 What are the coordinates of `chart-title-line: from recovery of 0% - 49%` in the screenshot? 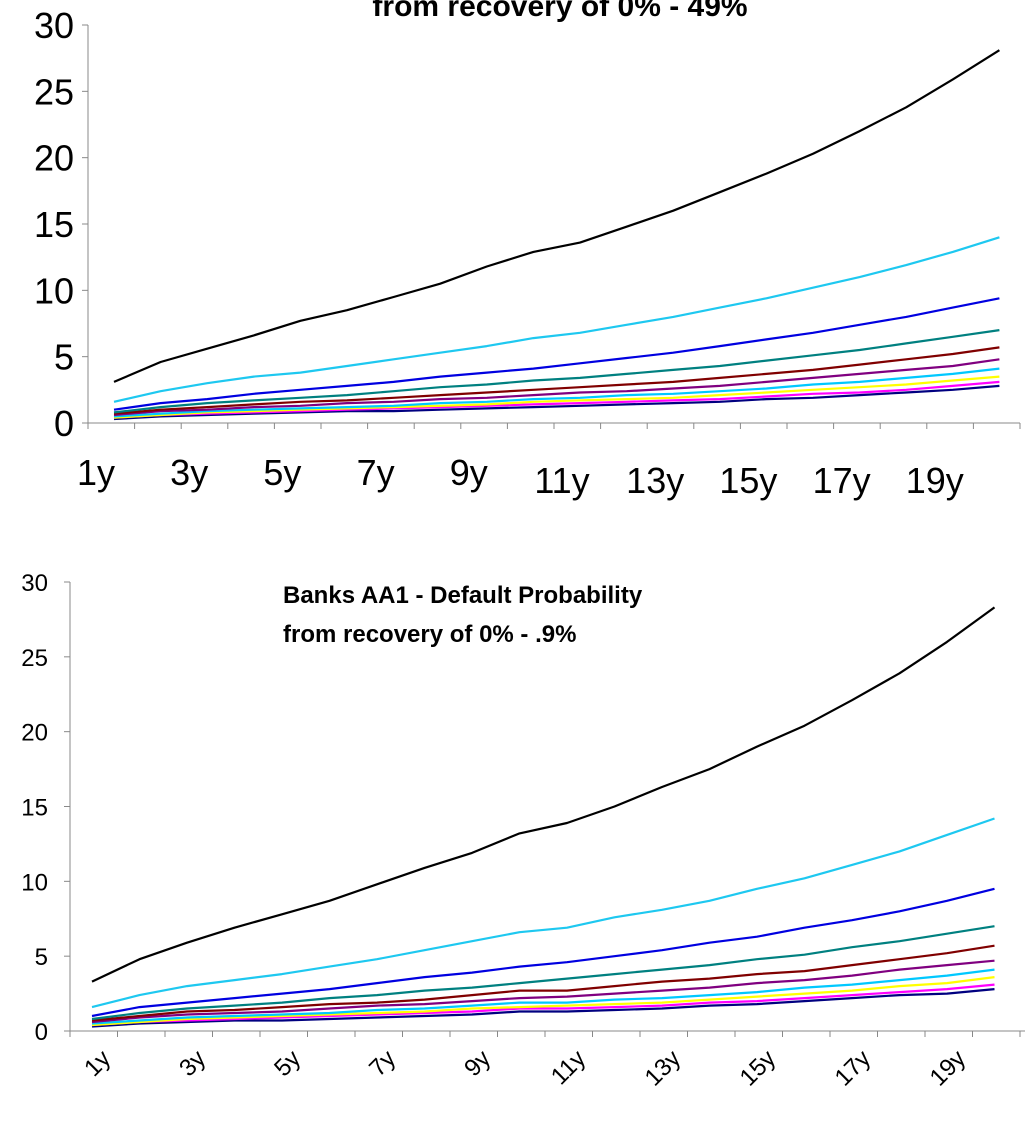 It's located at (559, 11).